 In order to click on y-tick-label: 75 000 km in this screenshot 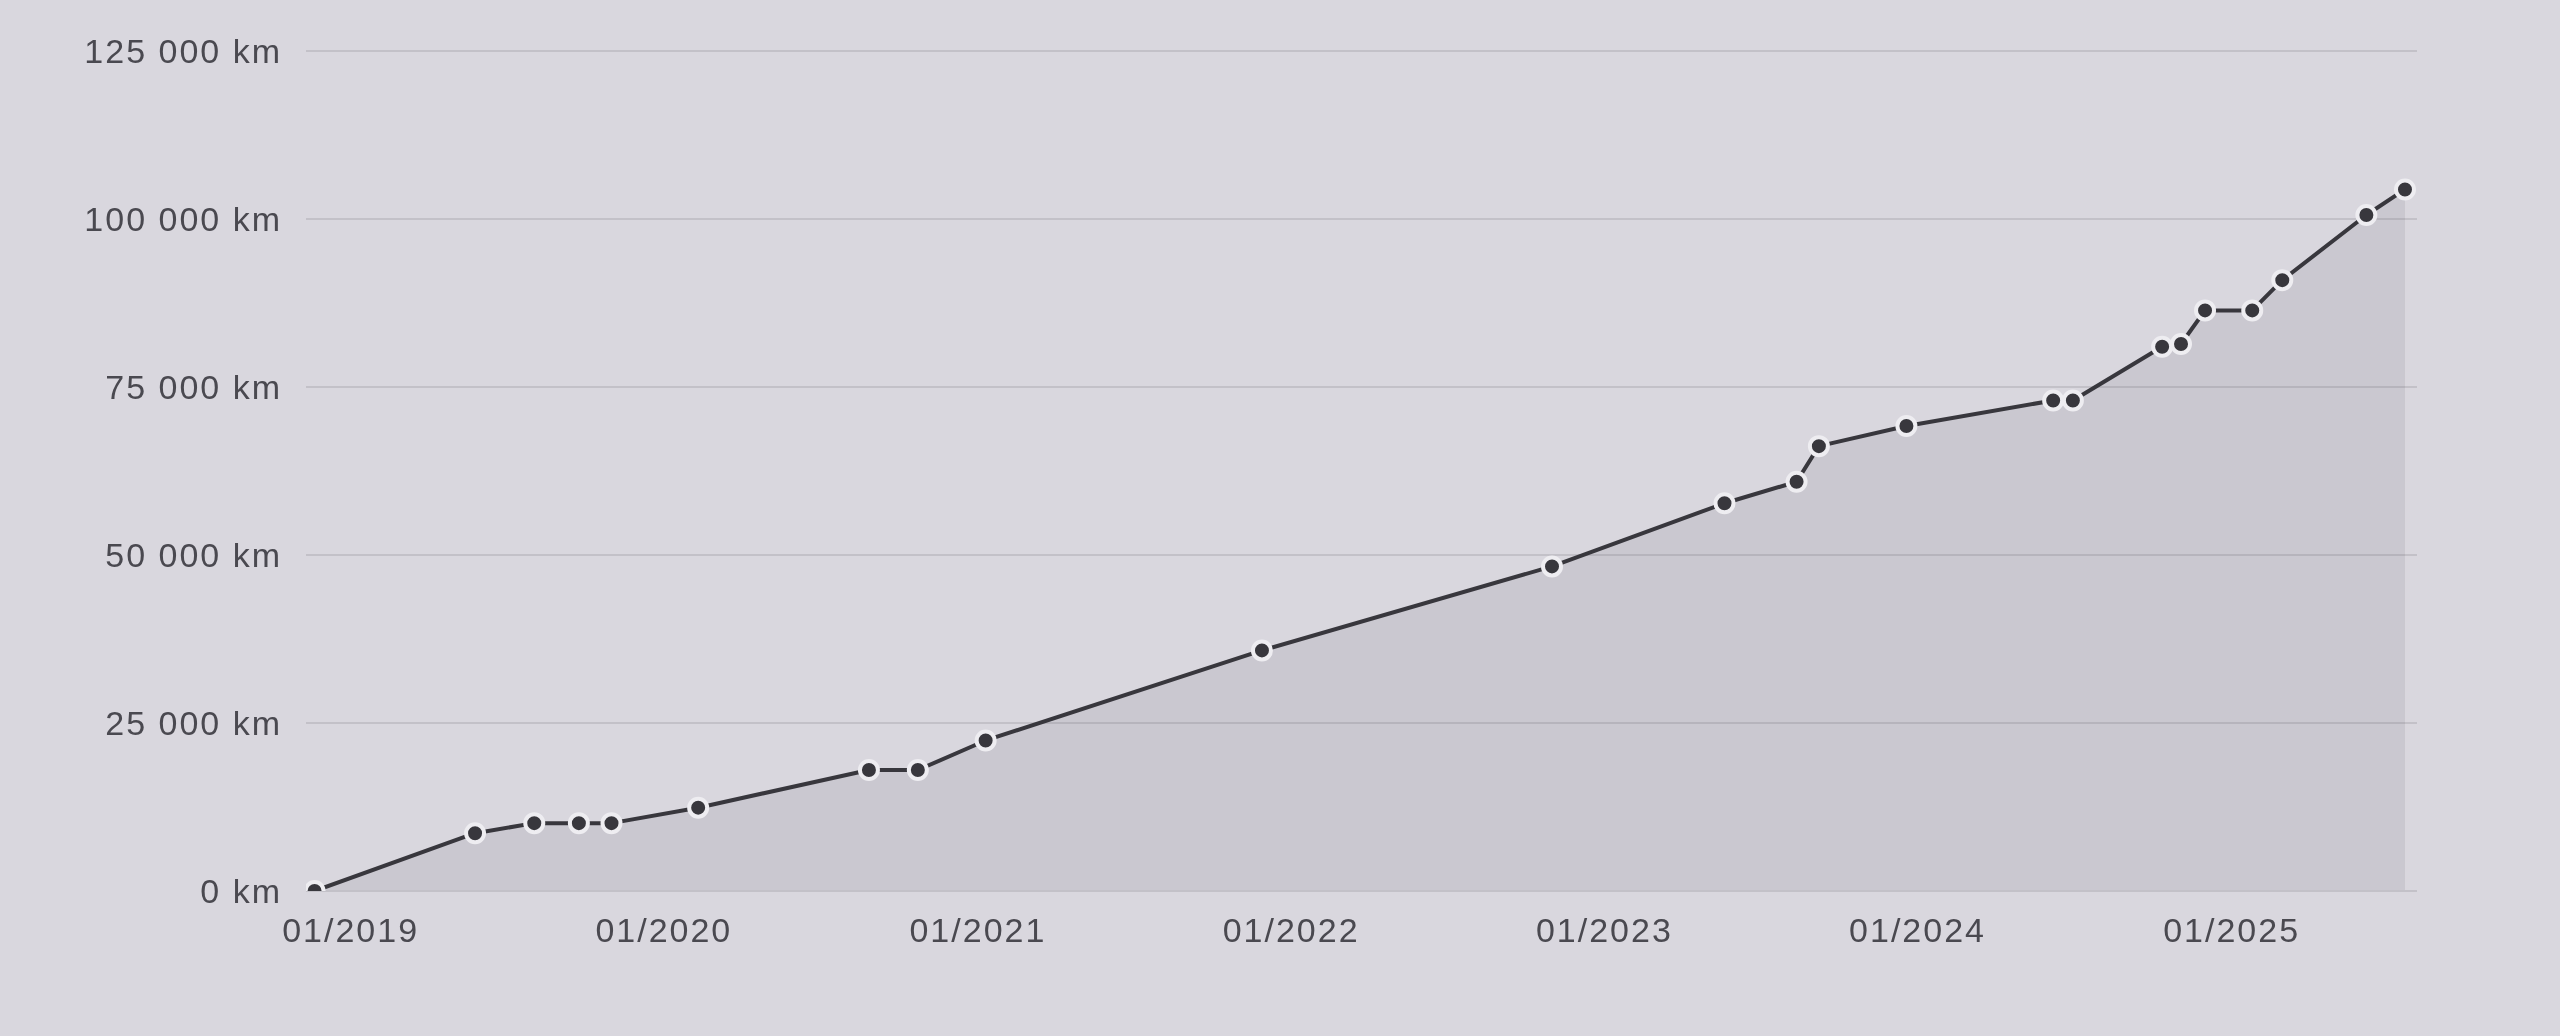, I will do `click(193, 387)`.